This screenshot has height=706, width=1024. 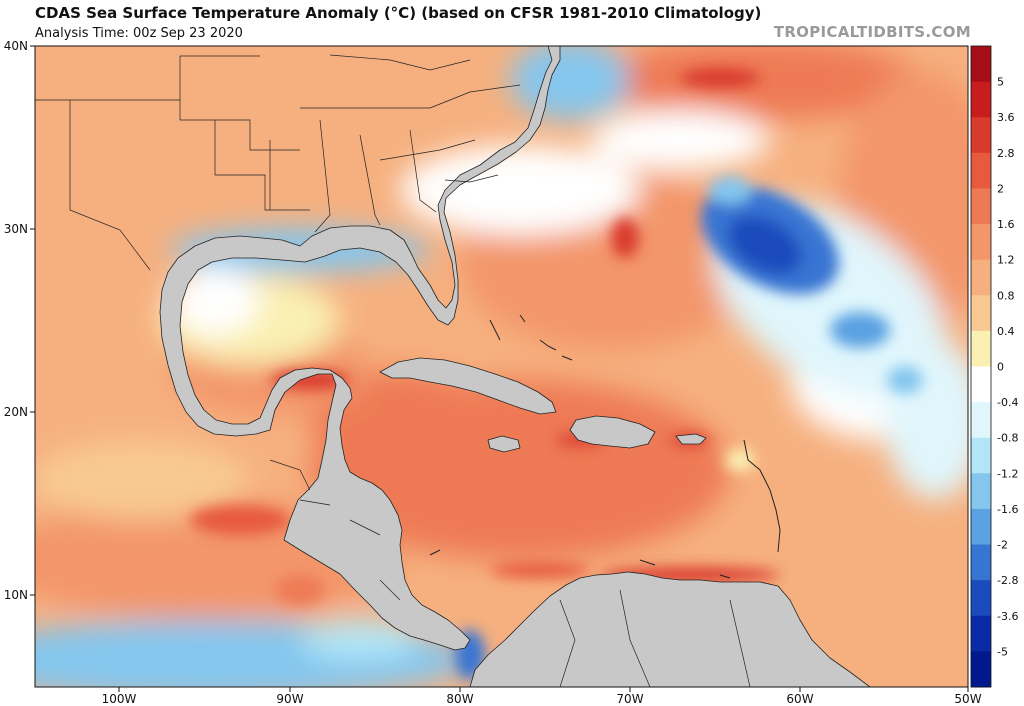 I want to click on colorbar-label: 0.8, so click(x=1006, y=295).